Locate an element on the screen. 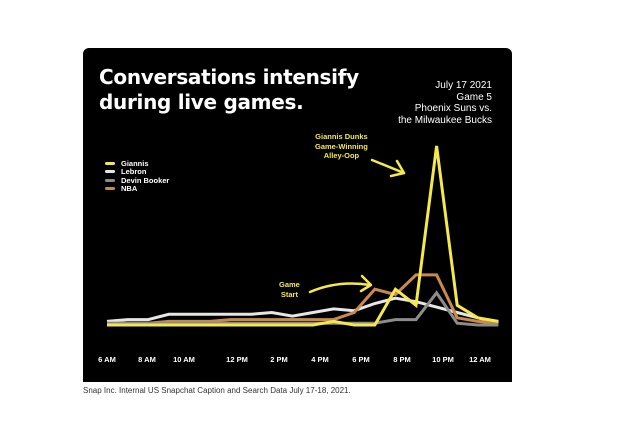 This screenshot has width=622, height=435. x-tick-label: 6 PM is located at coordinates (361, 359).